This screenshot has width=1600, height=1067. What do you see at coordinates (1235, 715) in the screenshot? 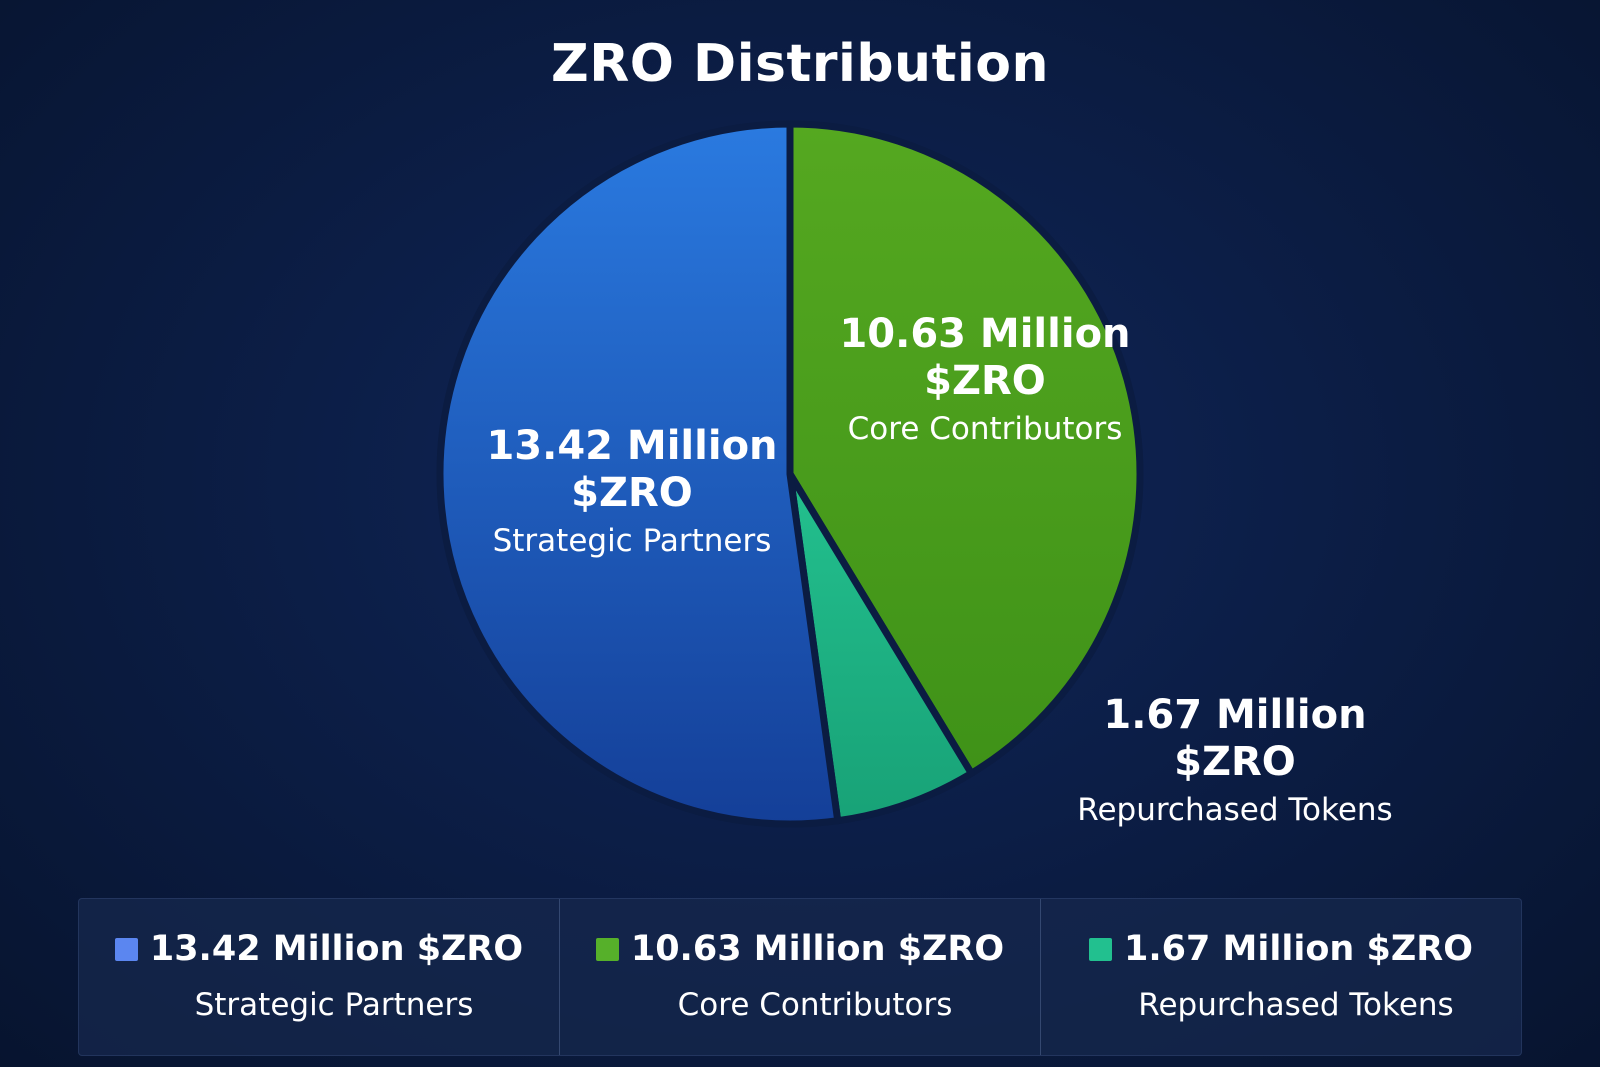
I see `slice-amount: 1.67 Million` at bounding box center [1235, 715].